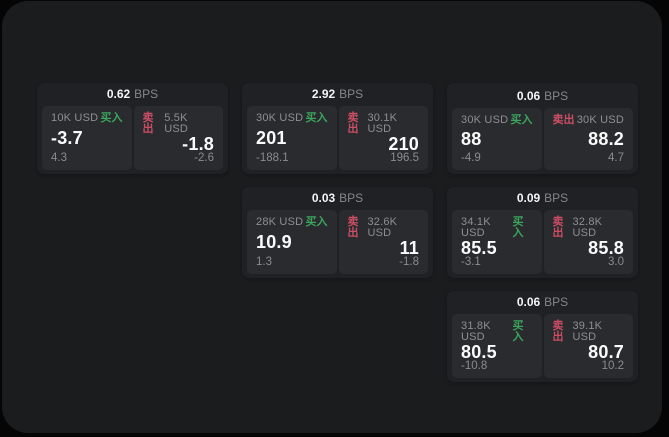 Image resolution: width=669 pixels, height=437 pixels. Describe the element at coordinates (178, 137) in the screenshot. I see `sell-cell: 卖出 5.5K USD -1.8 -2.6` at that location.